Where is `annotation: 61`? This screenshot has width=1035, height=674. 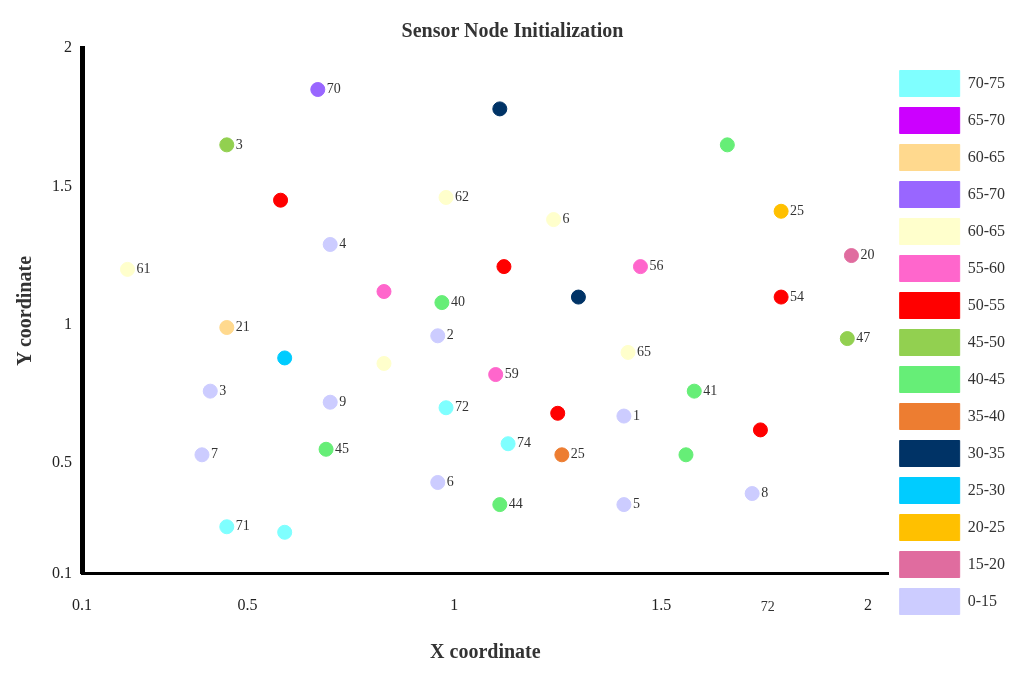 annotation: 61 is located at coordinates (143, 269).